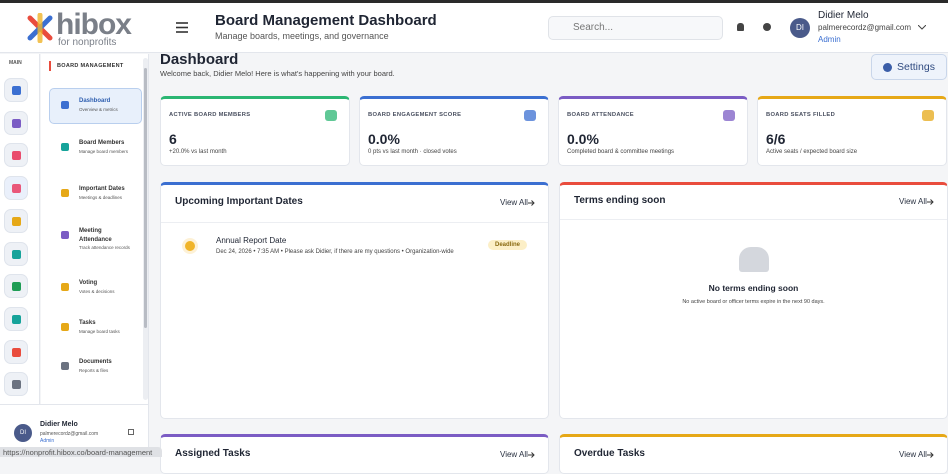 This screenshot has width=948, height=474. I want to click on logo-tagline: for nonprofits, so click(87, 42).